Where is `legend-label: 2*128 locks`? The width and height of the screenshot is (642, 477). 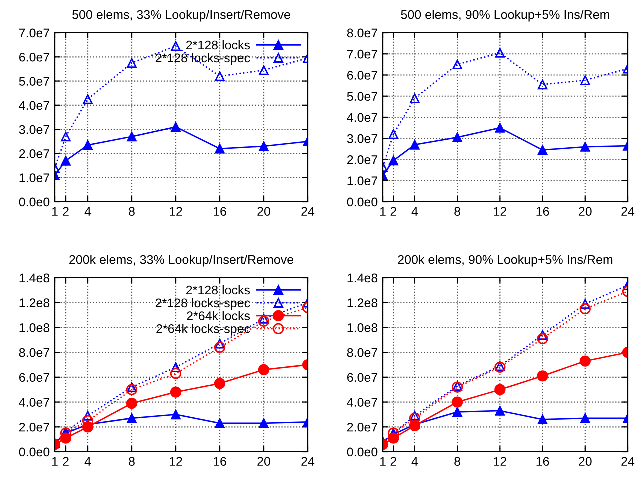
legend-label: 2*128 locks is located at coordinates (218, 45).